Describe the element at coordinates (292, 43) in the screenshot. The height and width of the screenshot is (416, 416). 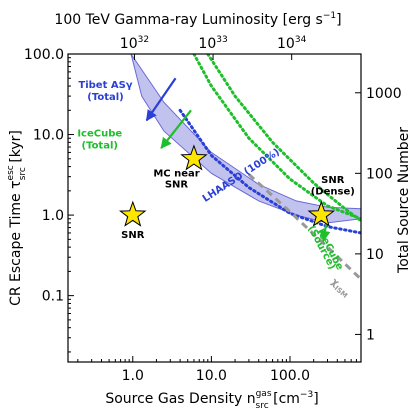
I see `top-tick-label-2: 1034` at that location.